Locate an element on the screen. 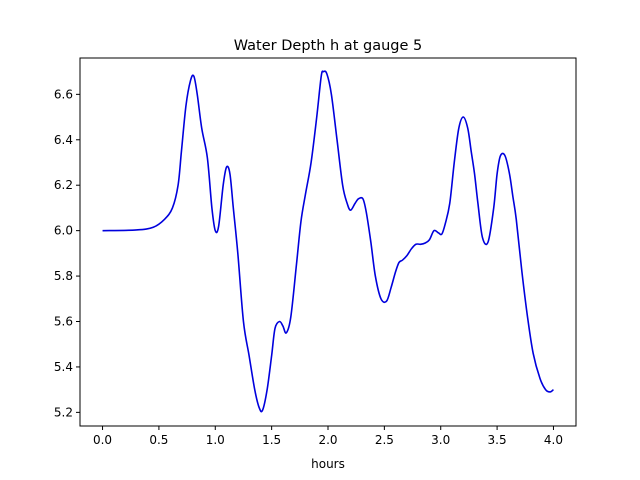 The image size is (640, 480). y-tick-label: 5.8 is located at coordinates (63, 276).